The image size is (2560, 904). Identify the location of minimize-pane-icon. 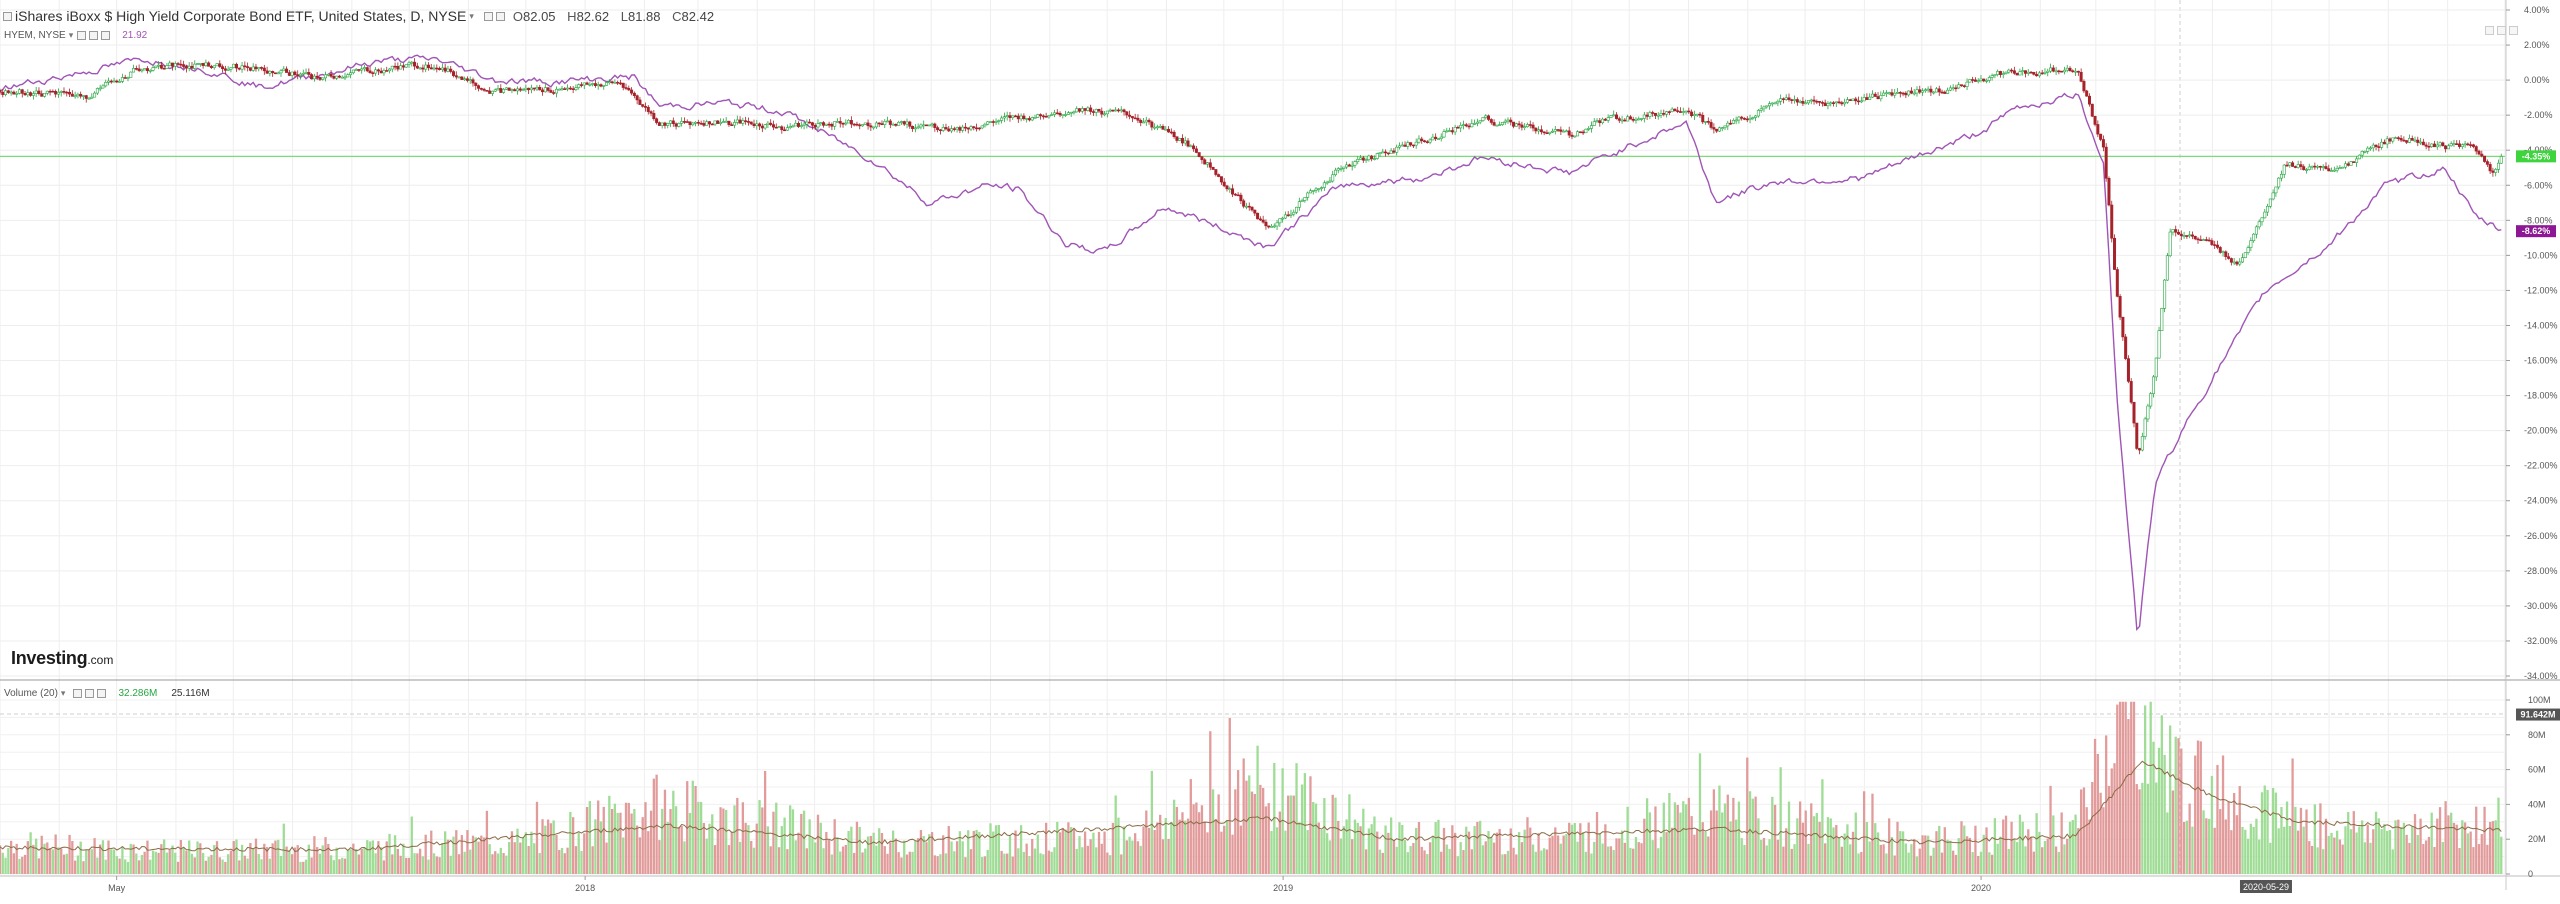
(2501, 30).